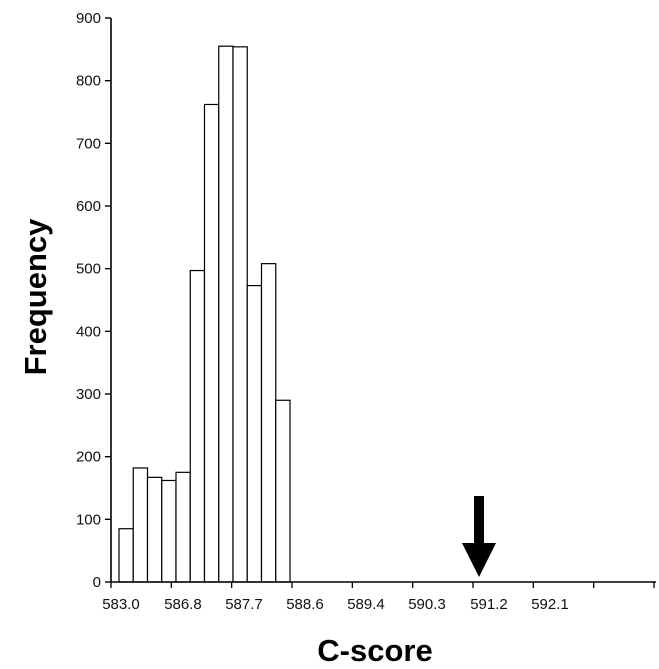  What do you see at coordinates (305, 604) in the screenshot?
I see `x-tick-label: 588.6` at bounding box center [305, 604].